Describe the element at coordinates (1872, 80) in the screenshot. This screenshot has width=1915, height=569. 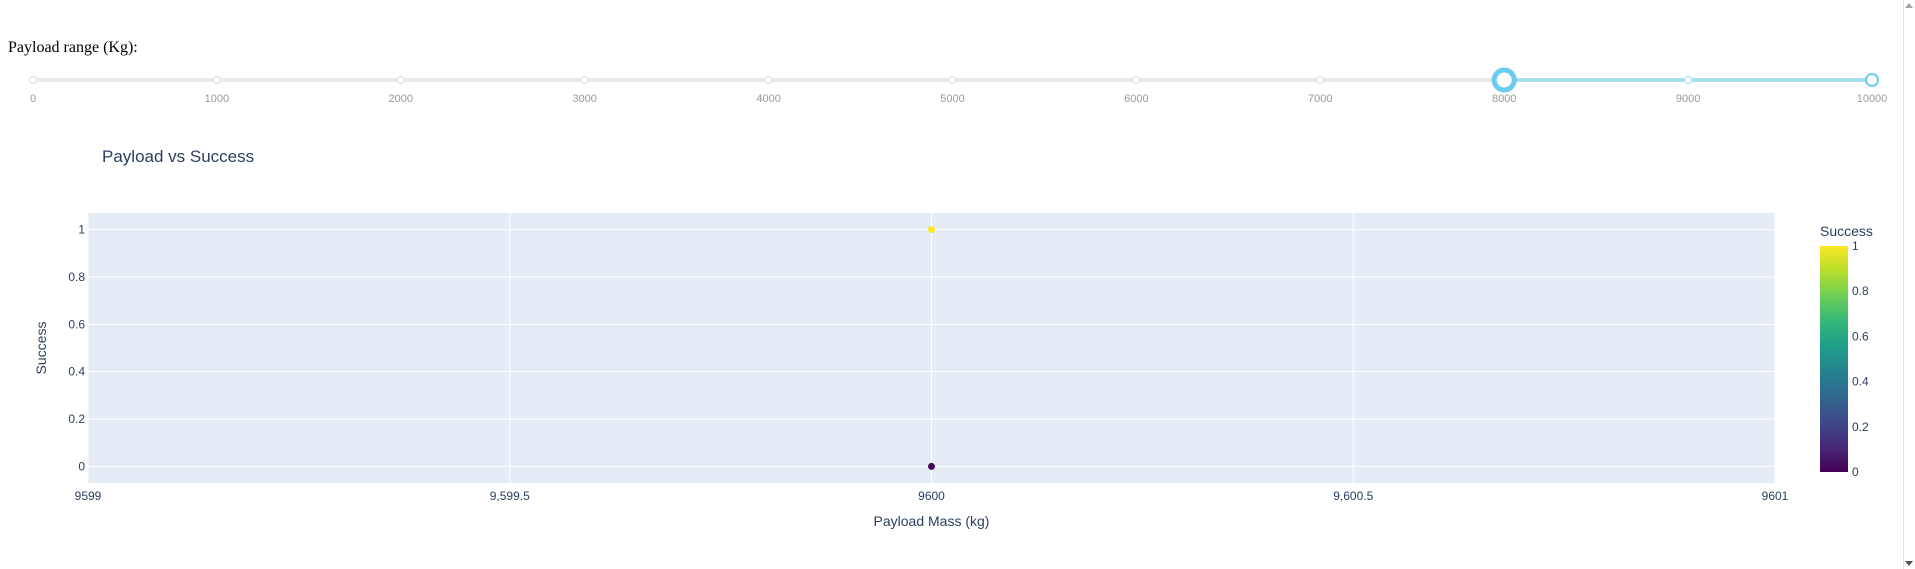
I see `slider-handle-upper` at that location.